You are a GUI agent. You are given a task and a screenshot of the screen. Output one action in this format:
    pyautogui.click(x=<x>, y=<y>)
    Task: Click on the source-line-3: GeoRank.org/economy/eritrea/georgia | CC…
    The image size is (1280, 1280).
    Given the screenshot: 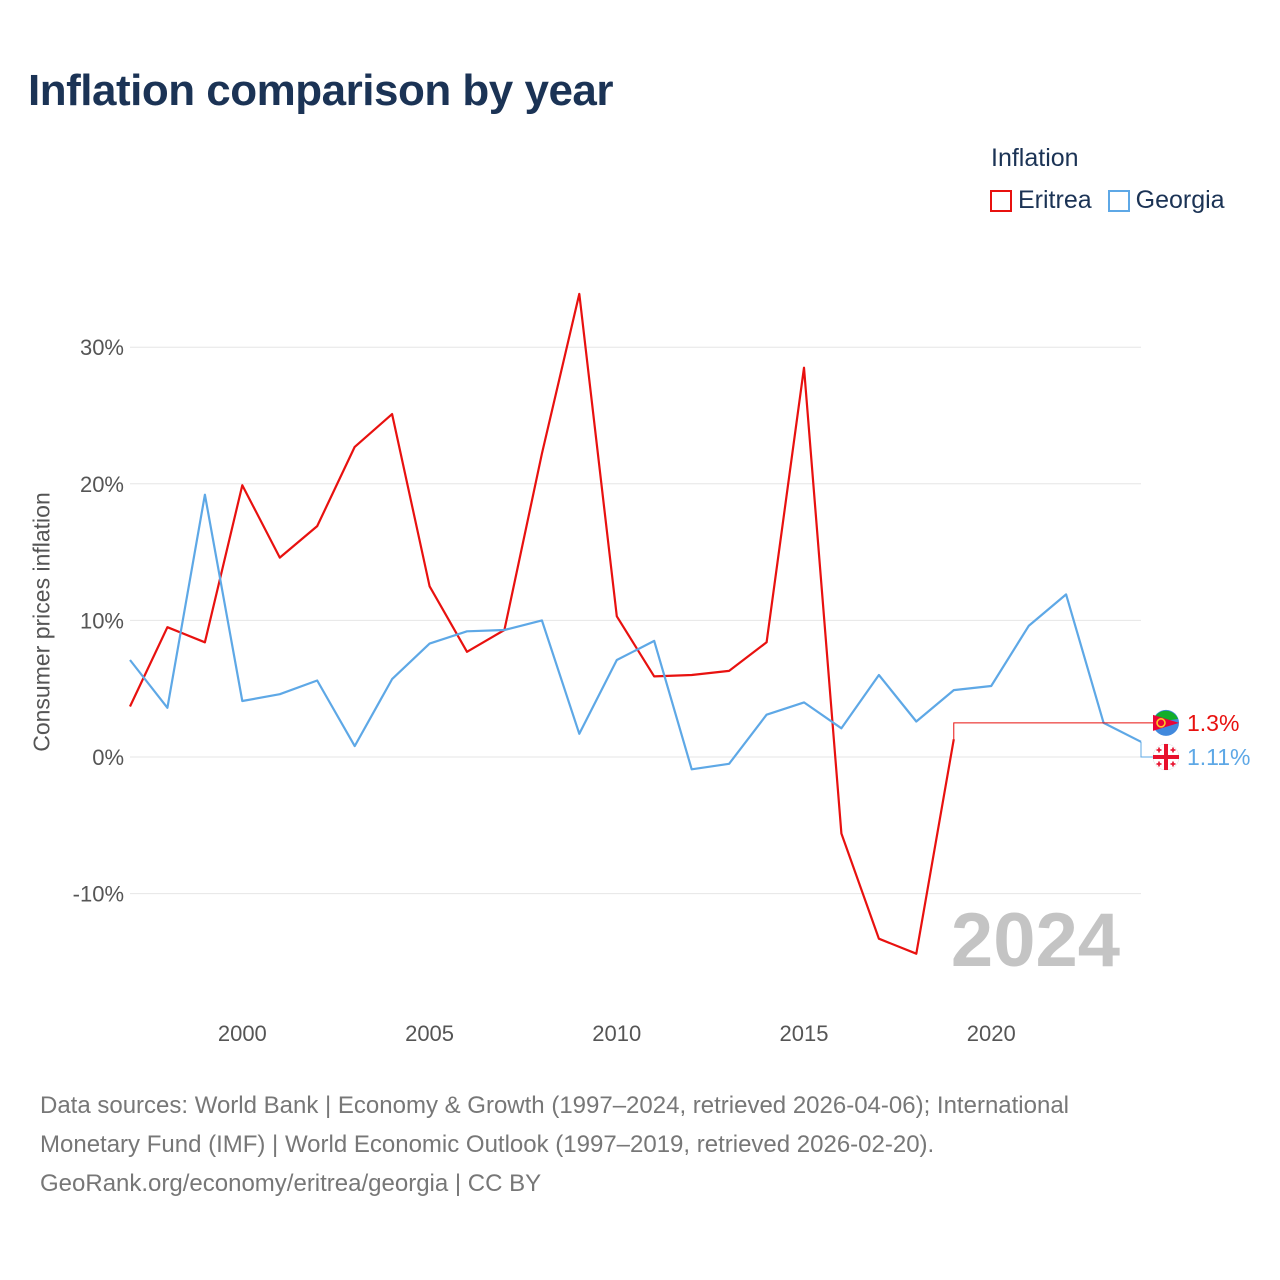 What is the action you would take?
    pyautogui.click(x=291, y=1183)
    